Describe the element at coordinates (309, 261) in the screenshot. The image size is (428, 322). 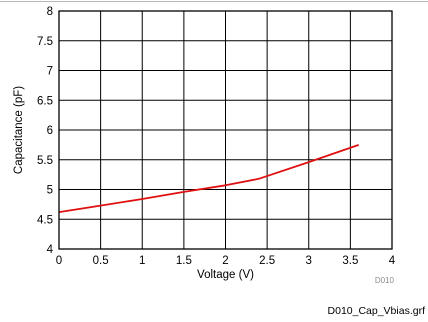
I see `x-tick-label-6: 3` at that location.